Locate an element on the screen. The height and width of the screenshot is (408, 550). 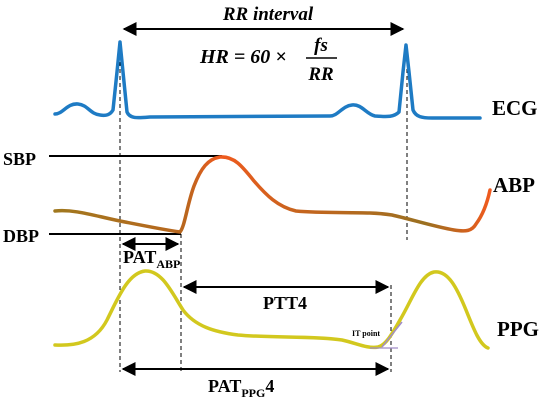
pat-abp-label: PATABP is located at coordinates (151, 259).